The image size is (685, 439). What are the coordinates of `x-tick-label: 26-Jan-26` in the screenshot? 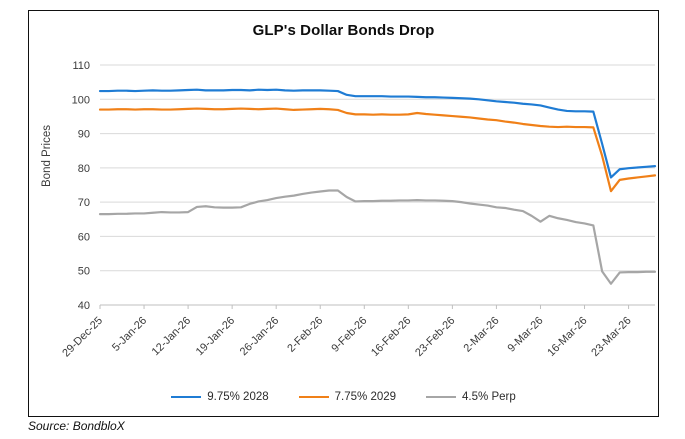 It's located at (260, 337).